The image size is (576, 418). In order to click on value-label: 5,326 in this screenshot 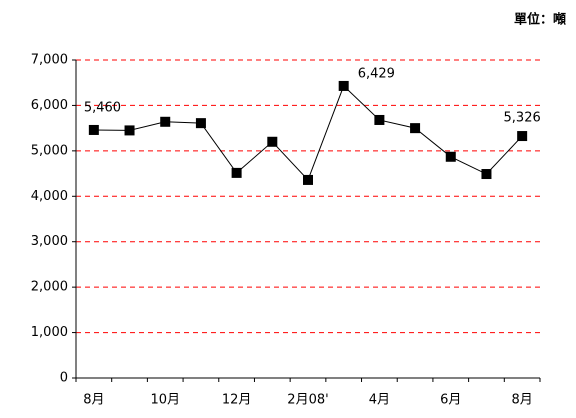, I will do `click(522, 118)`.